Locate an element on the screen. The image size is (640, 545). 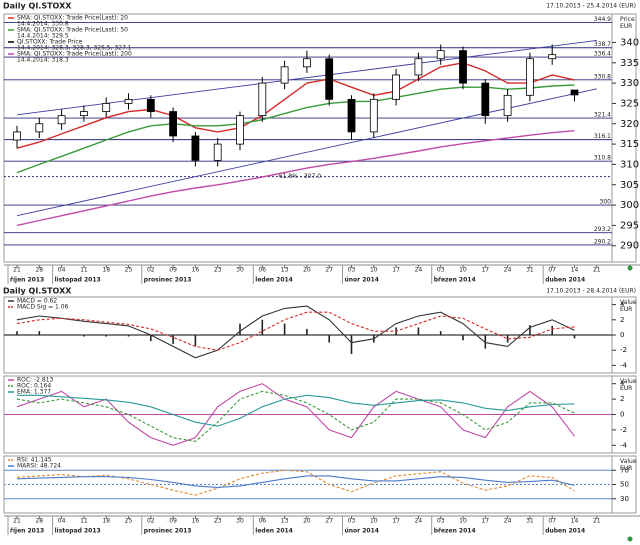
level-label: 300 is located at coordinates (606, 202).